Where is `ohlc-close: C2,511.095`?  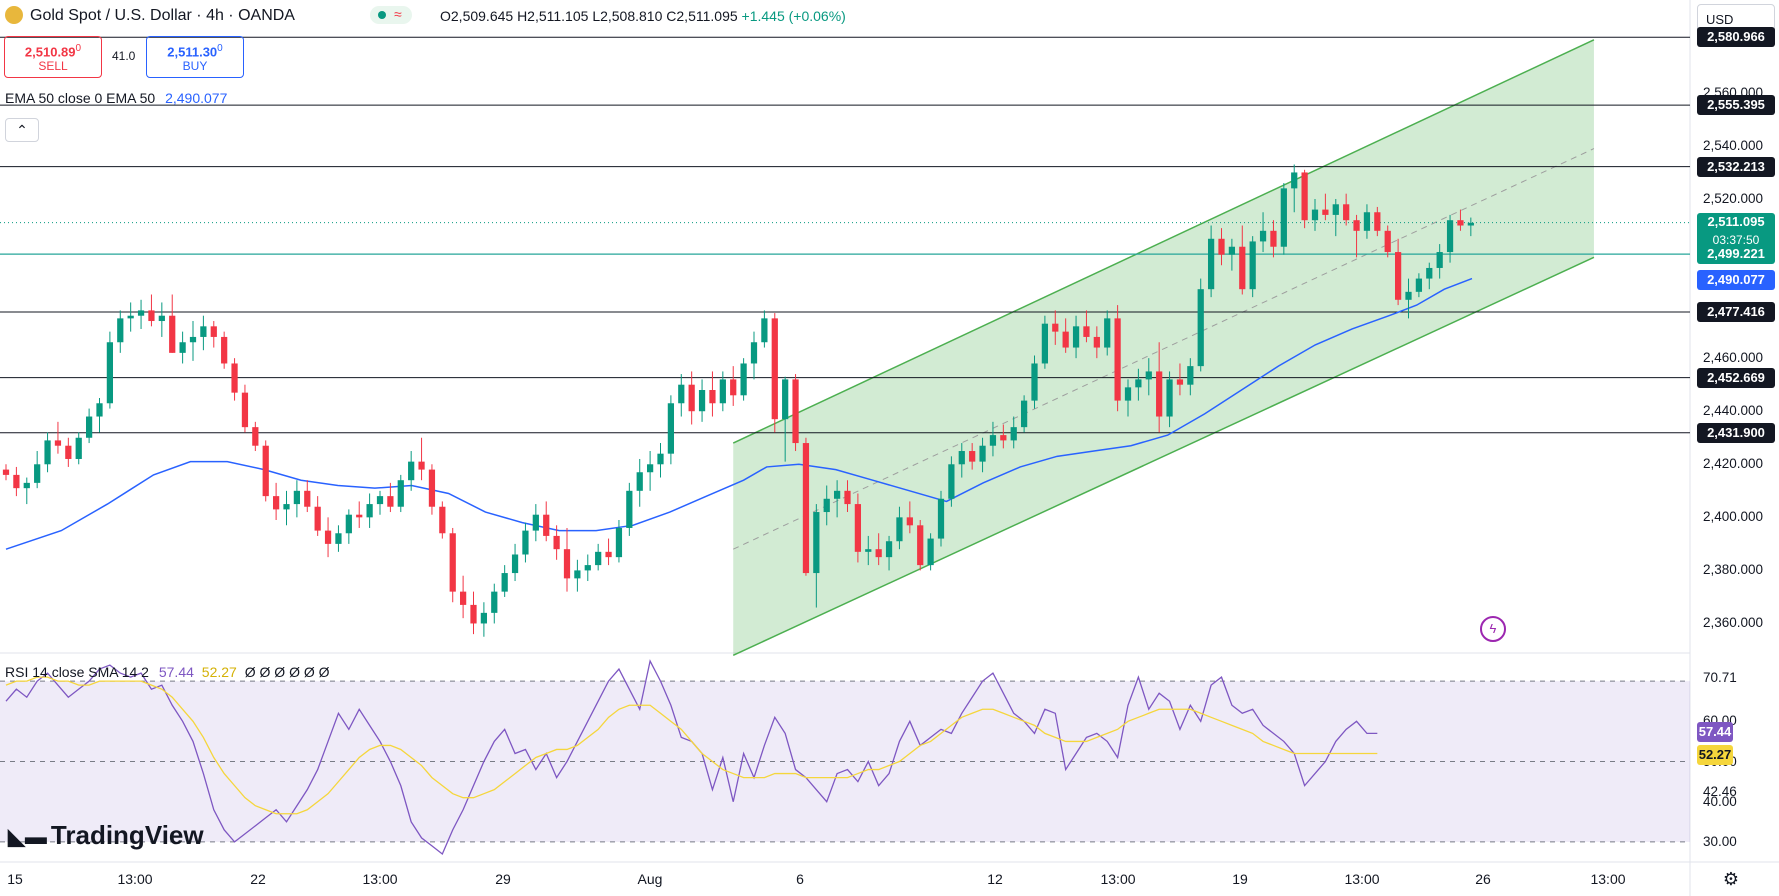
ohlc-close: C2,511.095 is located at coordinates (702, 16).